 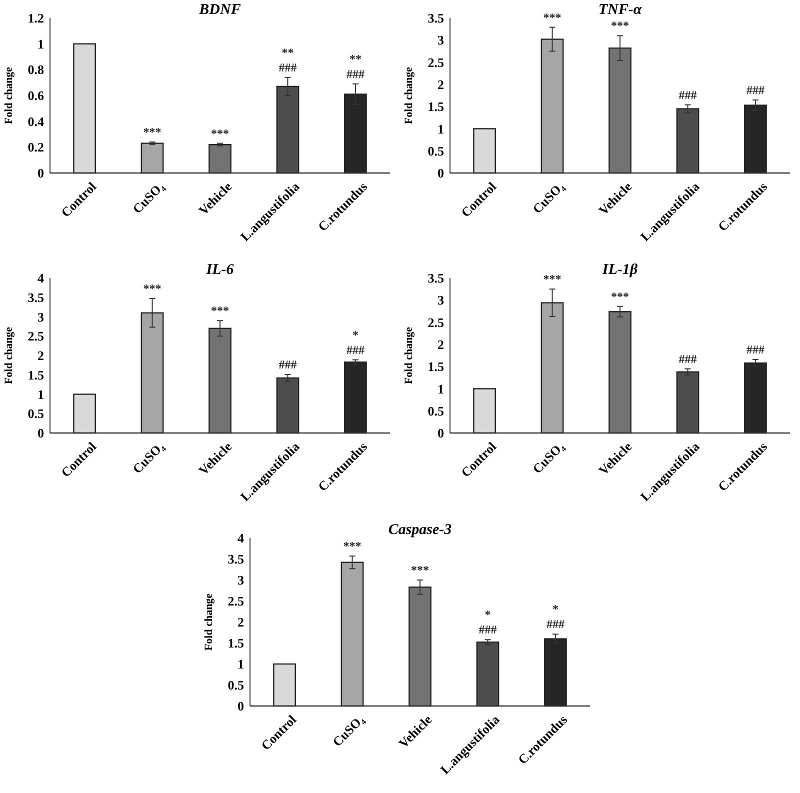 I want to click on chart-title: IL-1β, so click(x=619, y=270).